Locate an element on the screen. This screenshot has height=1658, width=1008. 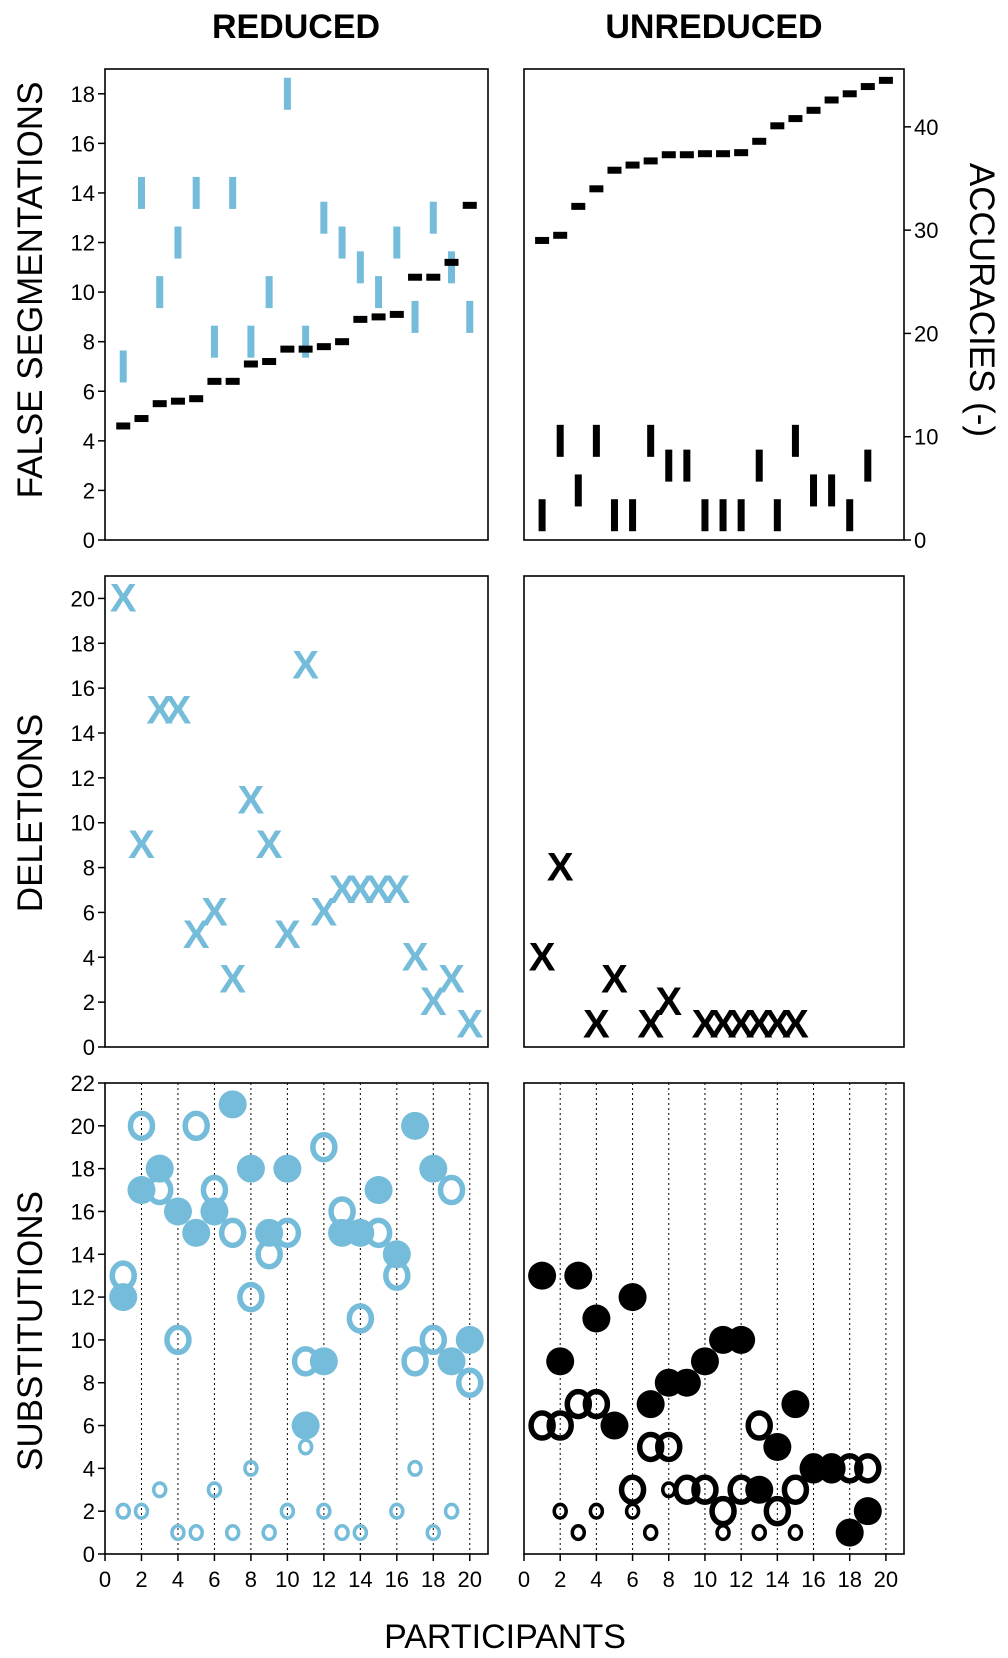
reduced-false-seg-ytick-label: 18 is located at coordinates (83, 94).